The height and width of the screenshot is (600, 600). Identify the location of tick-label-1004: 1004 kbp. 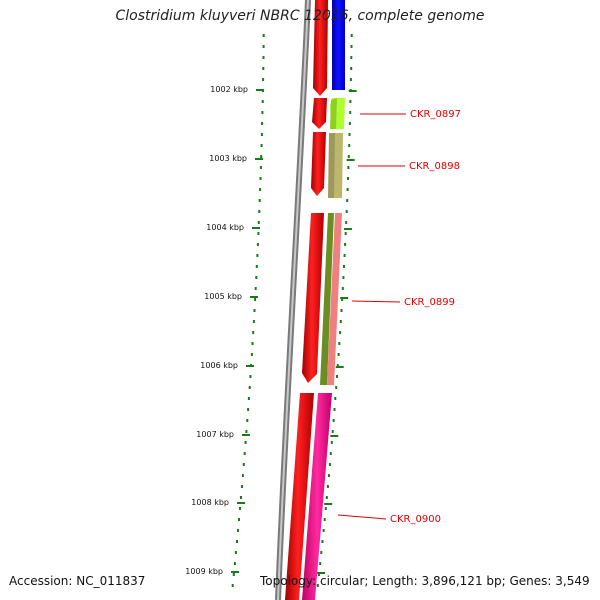
(225, 227).